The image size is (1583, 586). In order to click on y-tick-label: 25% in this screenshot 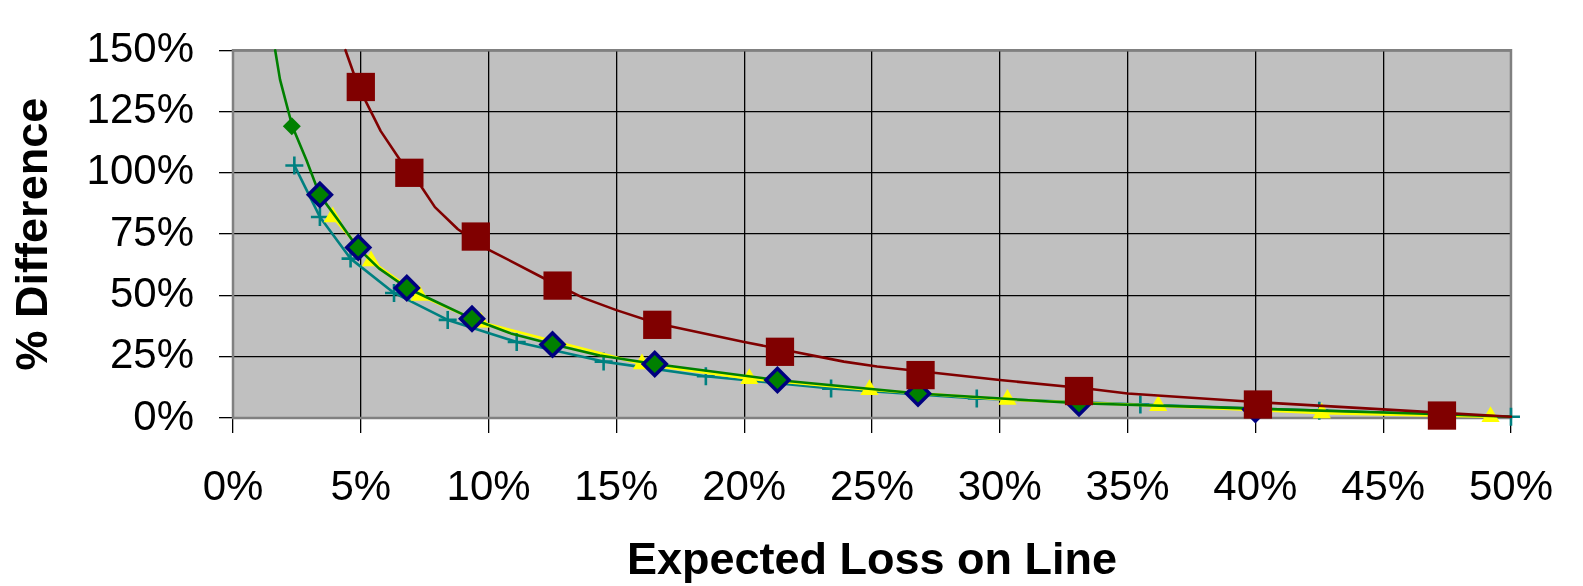, I will do `click(151, 354)`.